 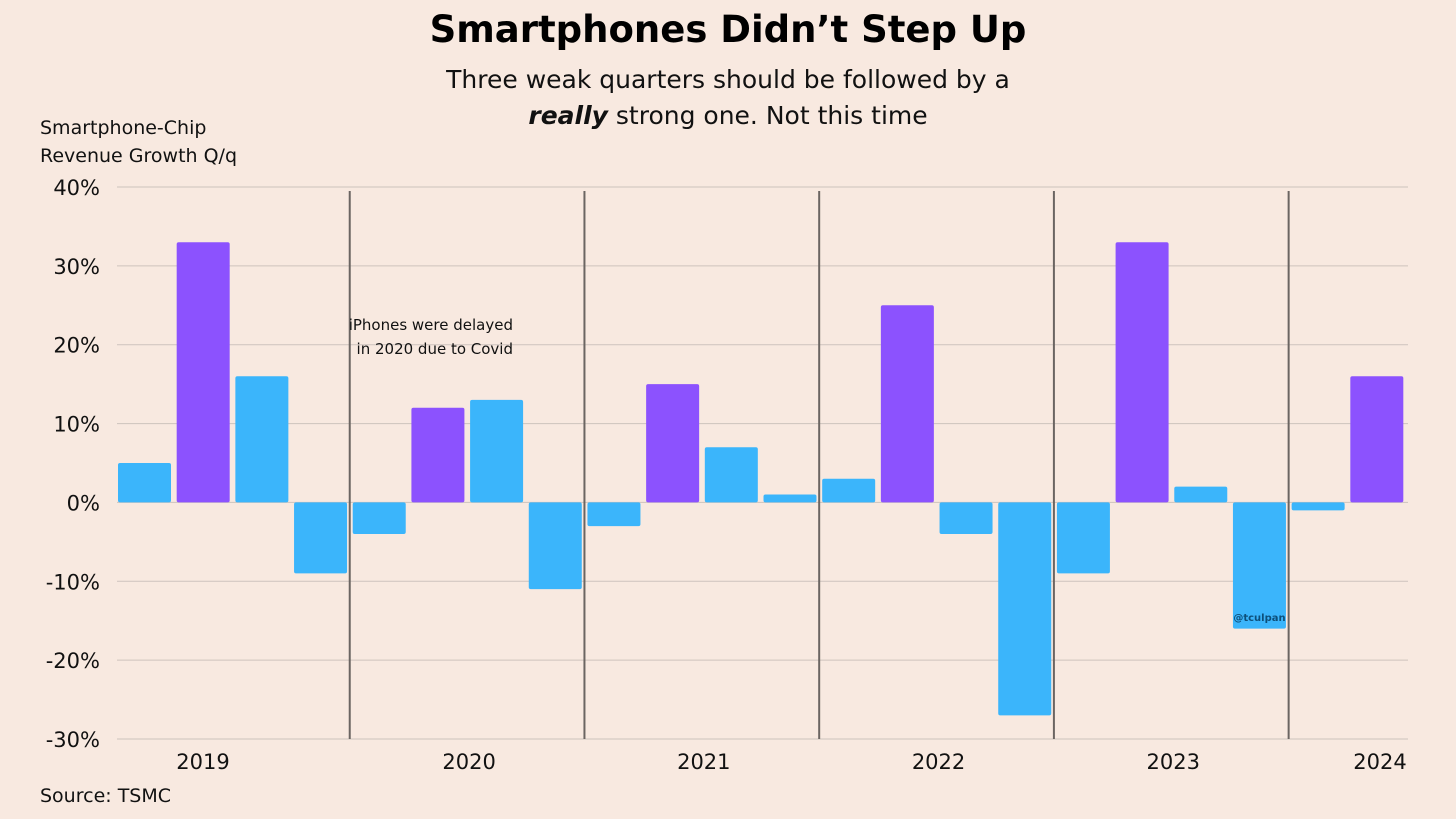 What do you see at coordinates (614, 514) in the screenshot?
I see `bar-2021-q1` at bounding box center [614, 514].